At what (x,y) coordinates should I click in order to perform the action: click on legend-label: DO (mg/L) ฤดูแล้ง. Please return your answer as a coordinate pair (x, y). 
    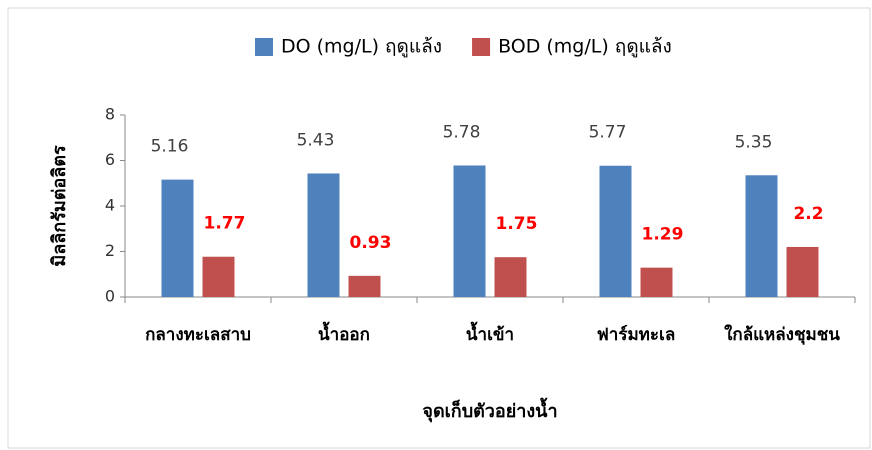
    Looking at the image, I should click on (361, 47).